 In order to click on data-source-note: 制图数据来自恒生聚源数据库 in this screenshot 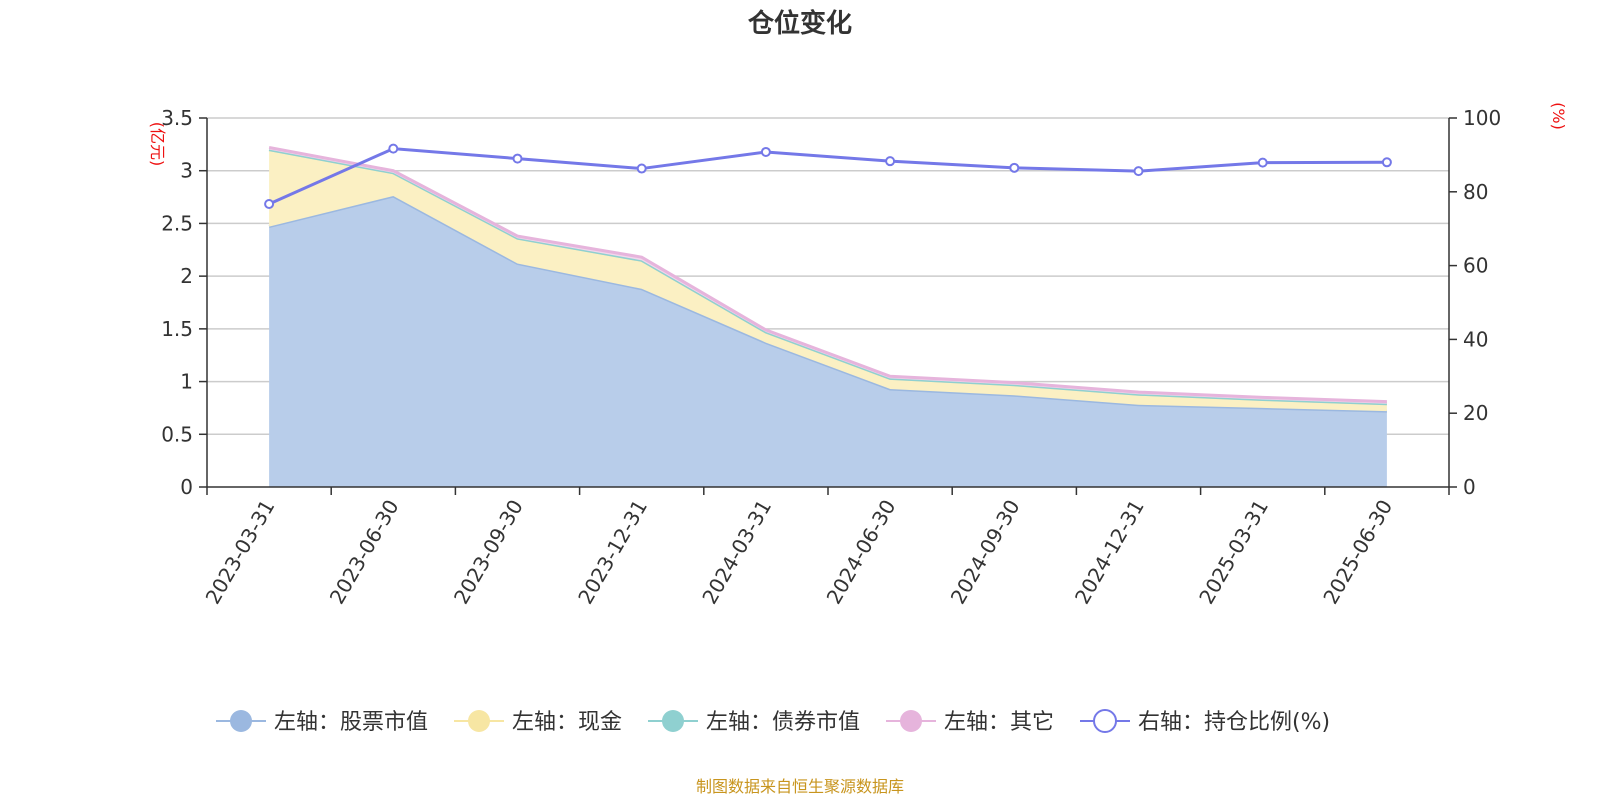, I will do `click(800, 786)`.